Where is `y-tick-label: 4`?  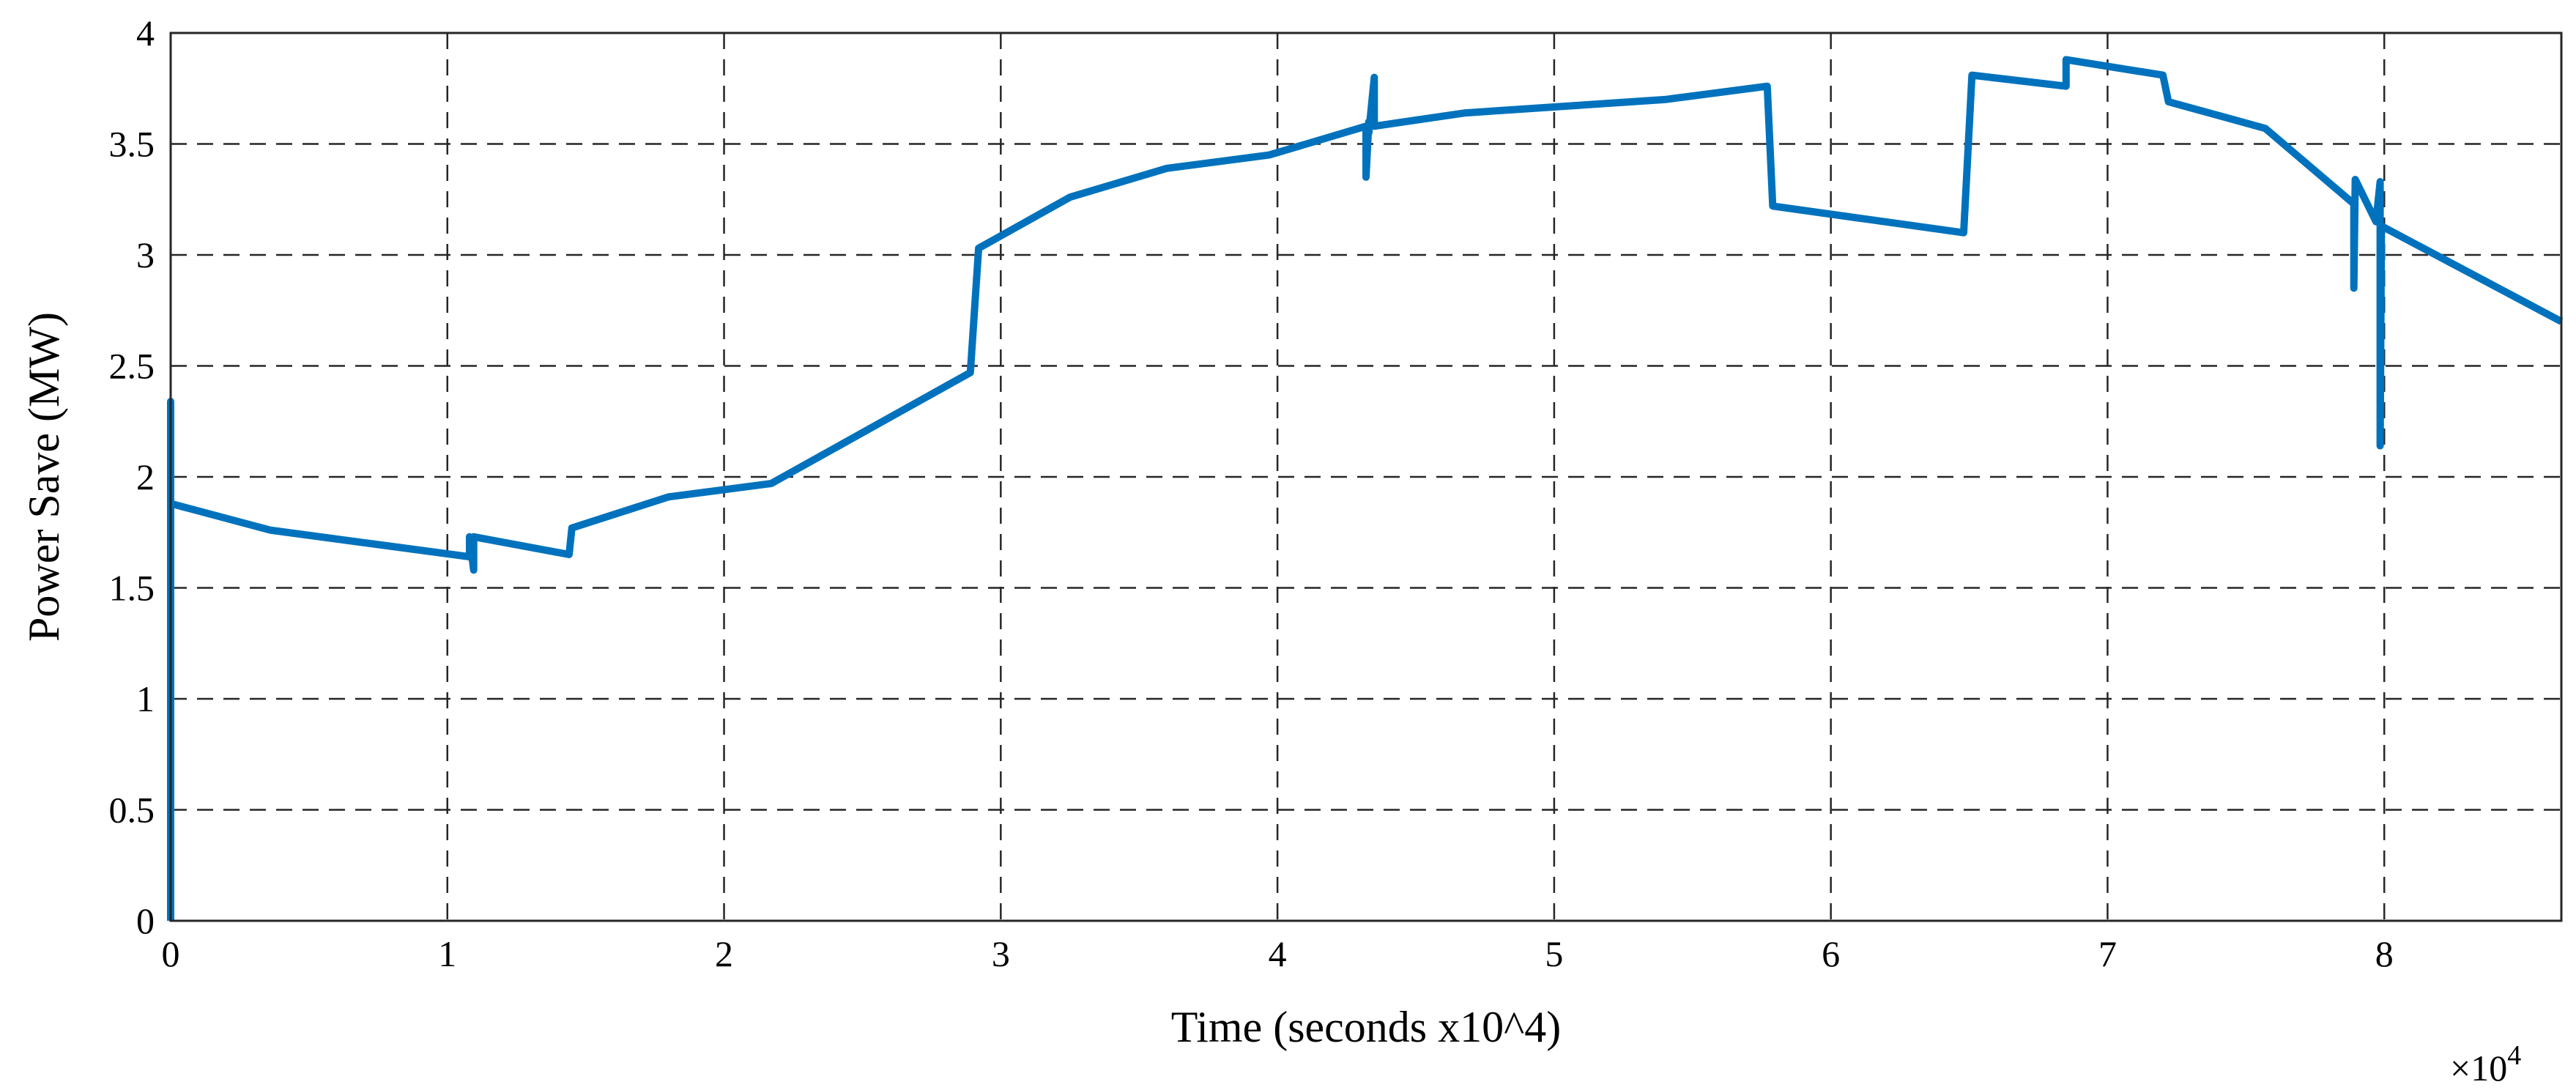 y-tick-label: 4 is located at coordinates (145, 32).